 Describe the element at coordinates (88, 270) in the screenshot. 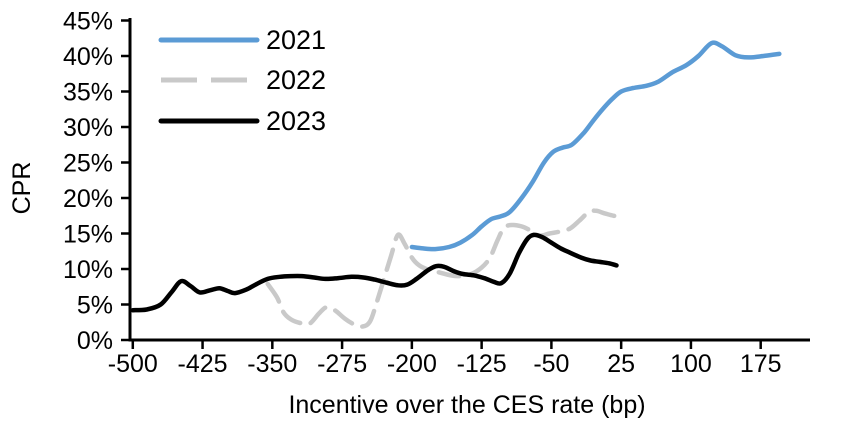

I see `y-tick-label: 10%` at that location.